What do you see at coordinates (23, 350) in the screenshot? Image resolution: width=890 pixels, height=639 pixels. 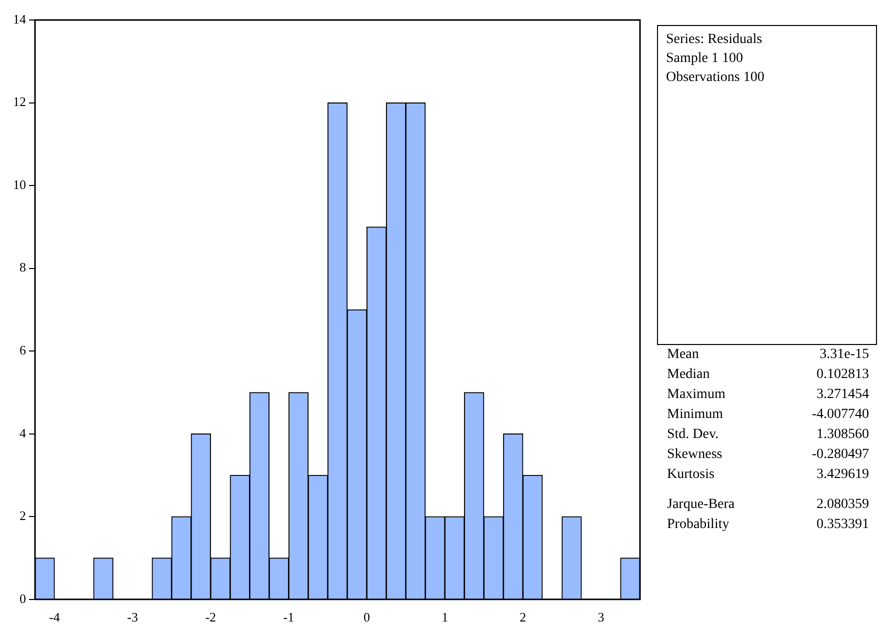 I see `y-tick-label: 6` at bounding box center [23, 350].